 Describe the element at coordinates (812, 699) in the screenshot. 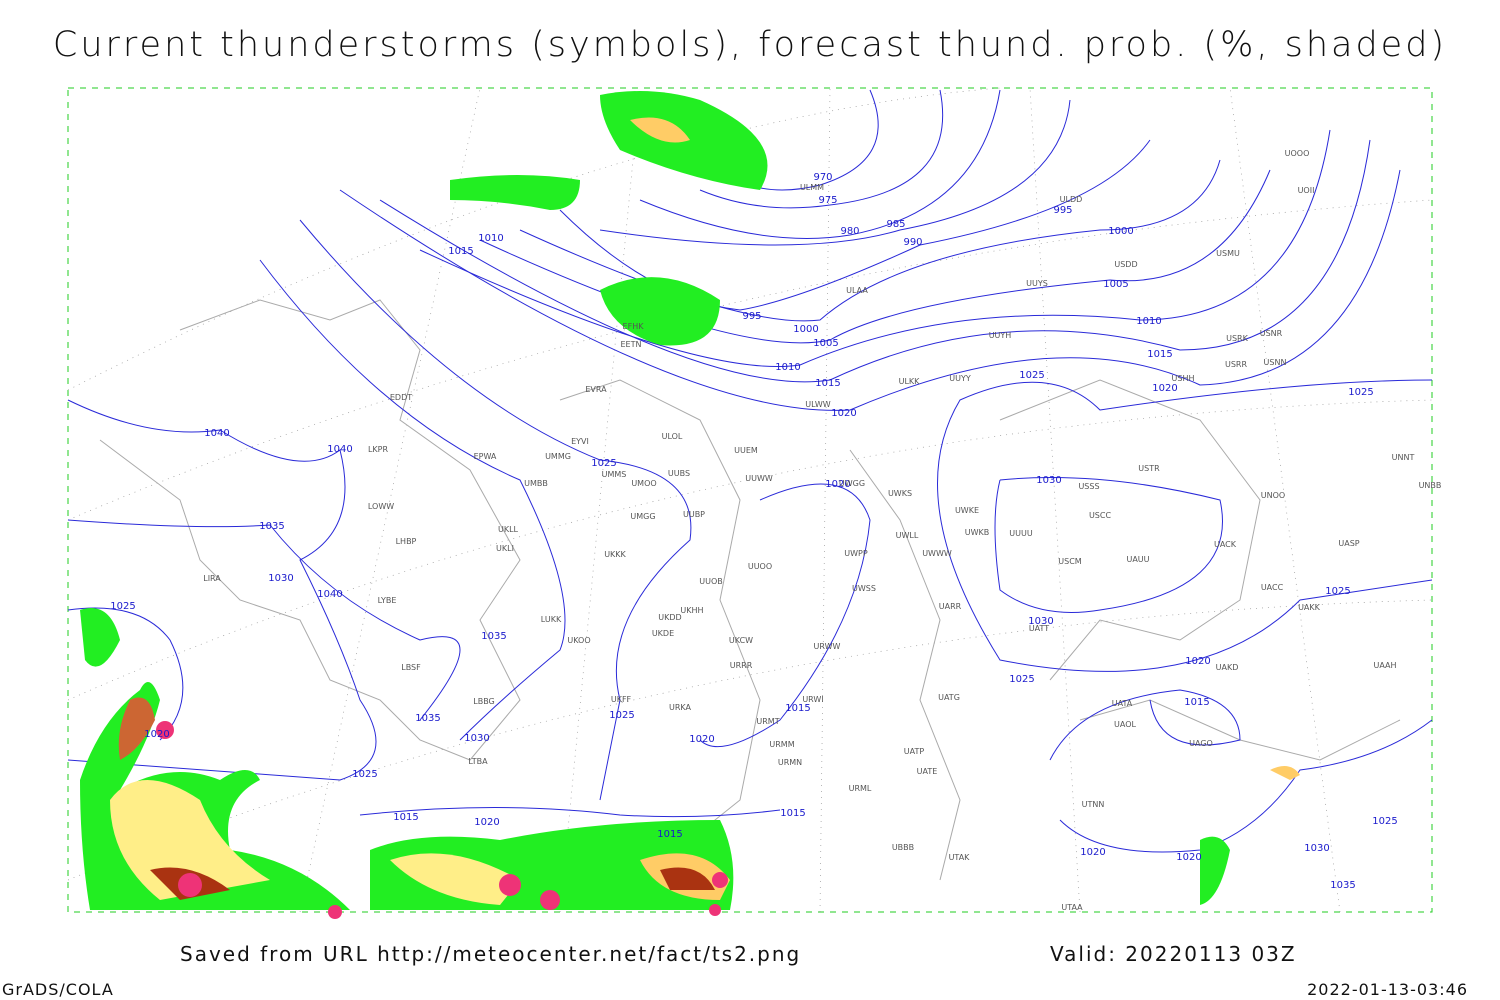

I see `station-code: URWI` at that location.